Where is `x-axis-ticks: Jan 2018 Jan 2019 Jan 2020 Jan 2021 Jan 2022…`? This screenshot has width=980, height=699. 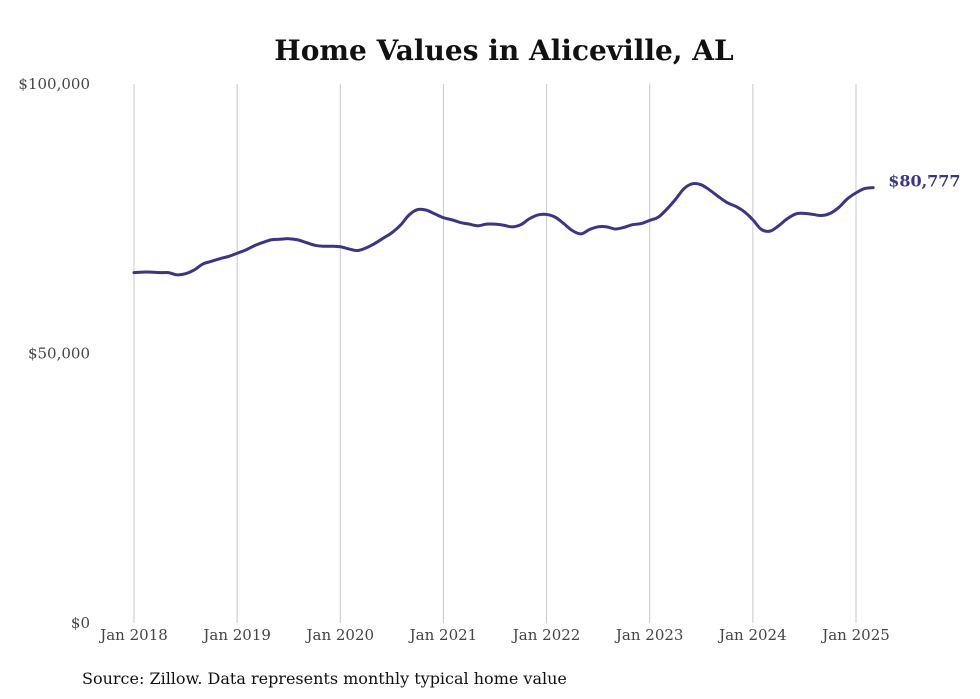 x-axis-ticks: Jan 2018 Jan 2019 Jan 2020 Jan 2021 Jan 2022… is located at coordinates (494, 635).